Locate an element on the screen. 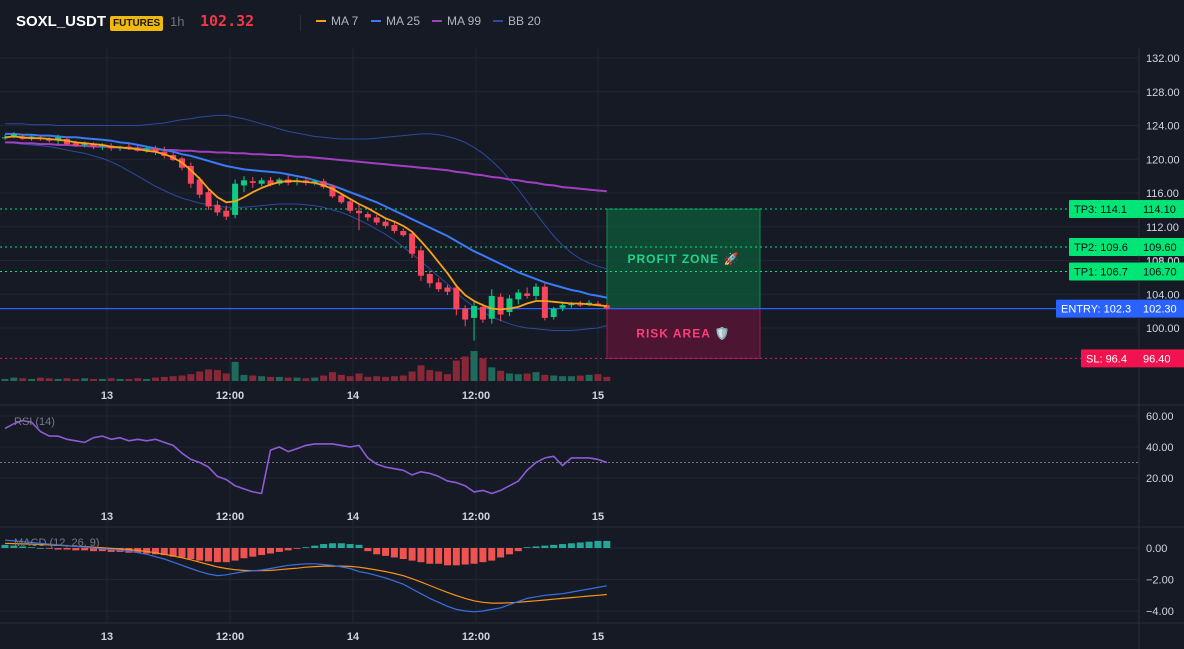  legend-bb20-label: BB 20 is located at coordinates (524, 21).